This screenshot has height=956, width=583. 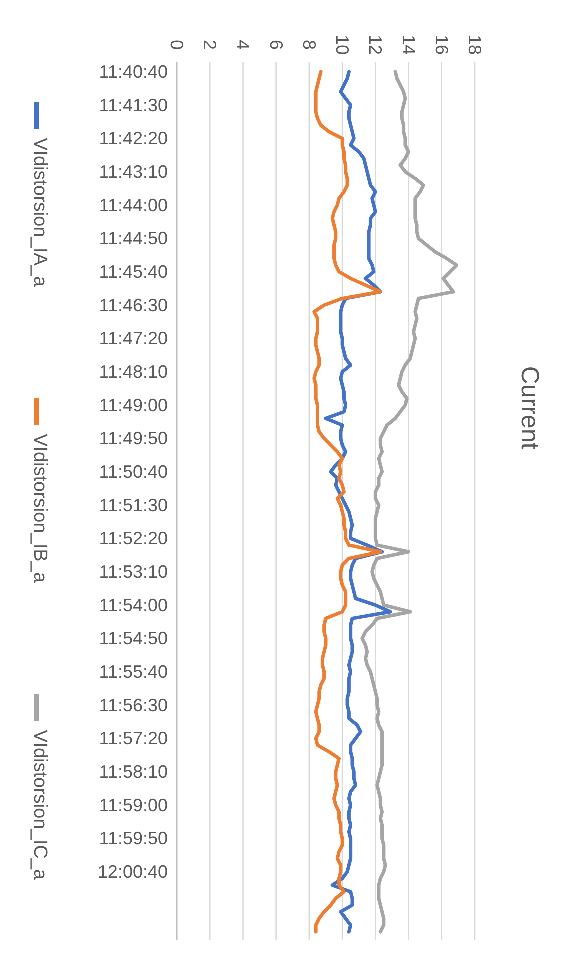 I want to click on y-tick-label: 11:51:30, so click(x=133, y=505).